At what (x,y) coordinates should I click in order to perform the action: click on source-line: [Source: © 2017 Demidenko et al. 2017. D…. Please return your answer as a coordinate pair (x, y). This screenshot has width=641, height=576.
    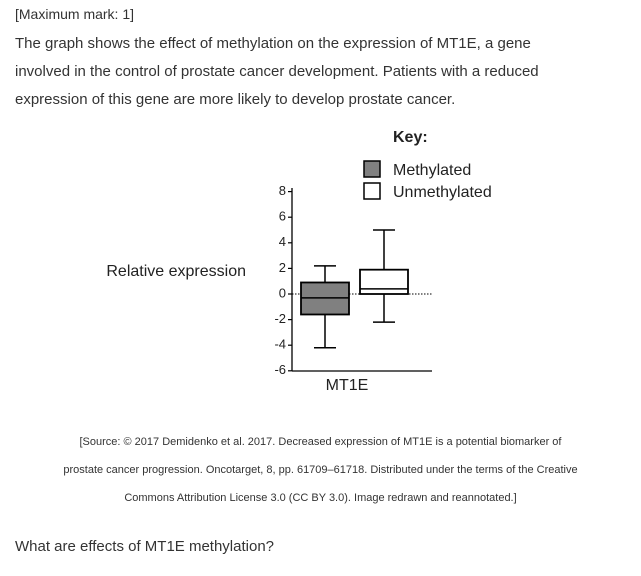
    Looking at the image, I should click on (320, 442).